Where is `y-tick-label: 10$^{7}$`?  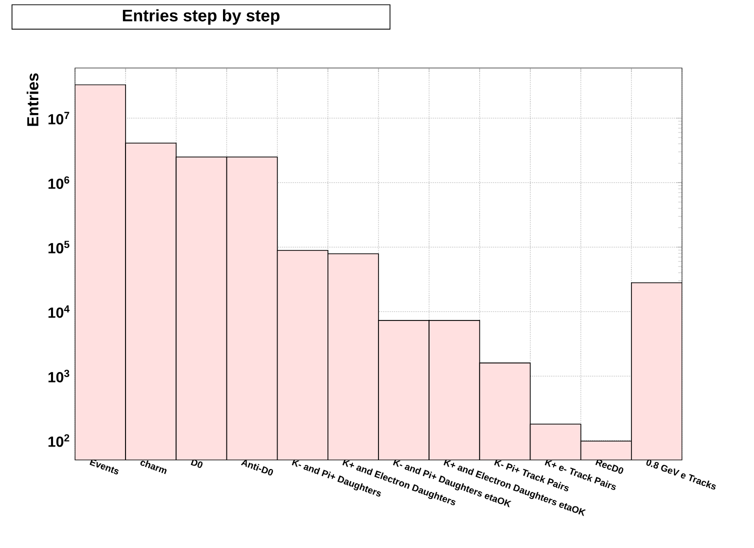
y-tick-label: 10$^{7}$ is located at coordinates (59, 118).